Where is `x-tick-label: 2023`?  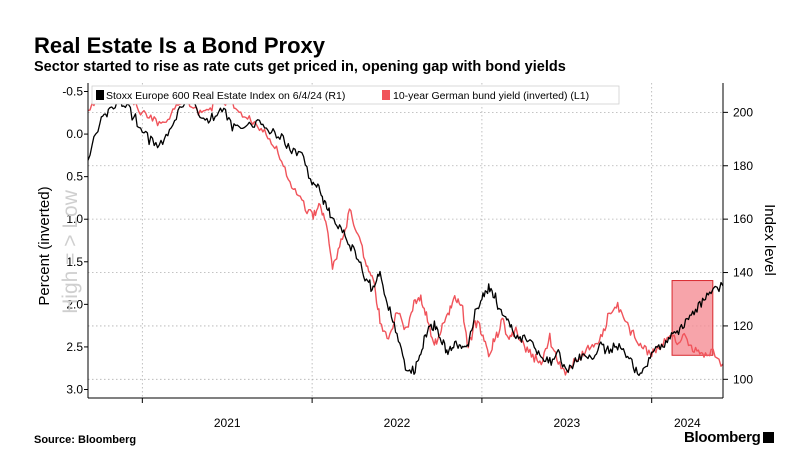 x-tick-label: 2023 is located at coordinates (566, 423).